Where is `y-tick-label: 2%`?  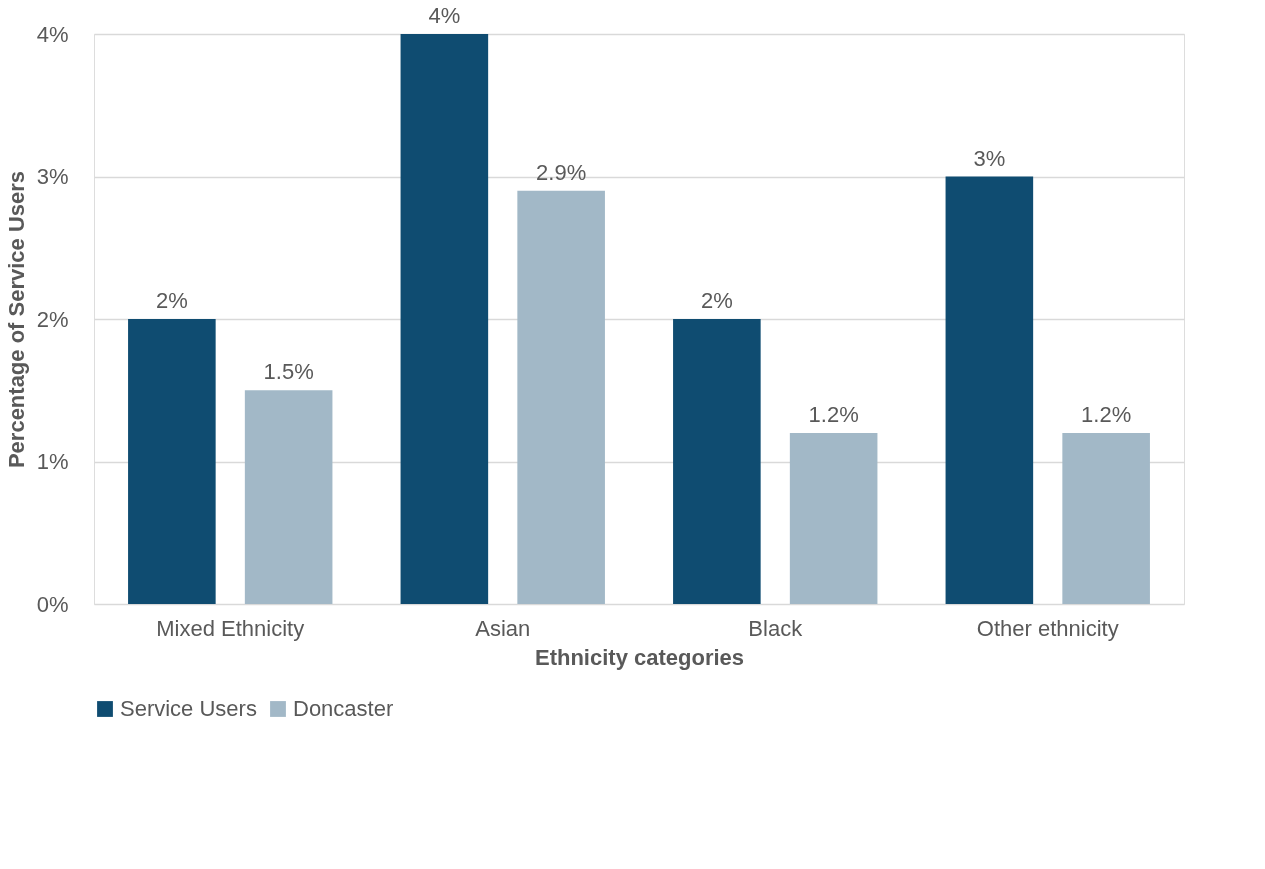 y-tick-label: 2% is located at coordinates (52, 319).